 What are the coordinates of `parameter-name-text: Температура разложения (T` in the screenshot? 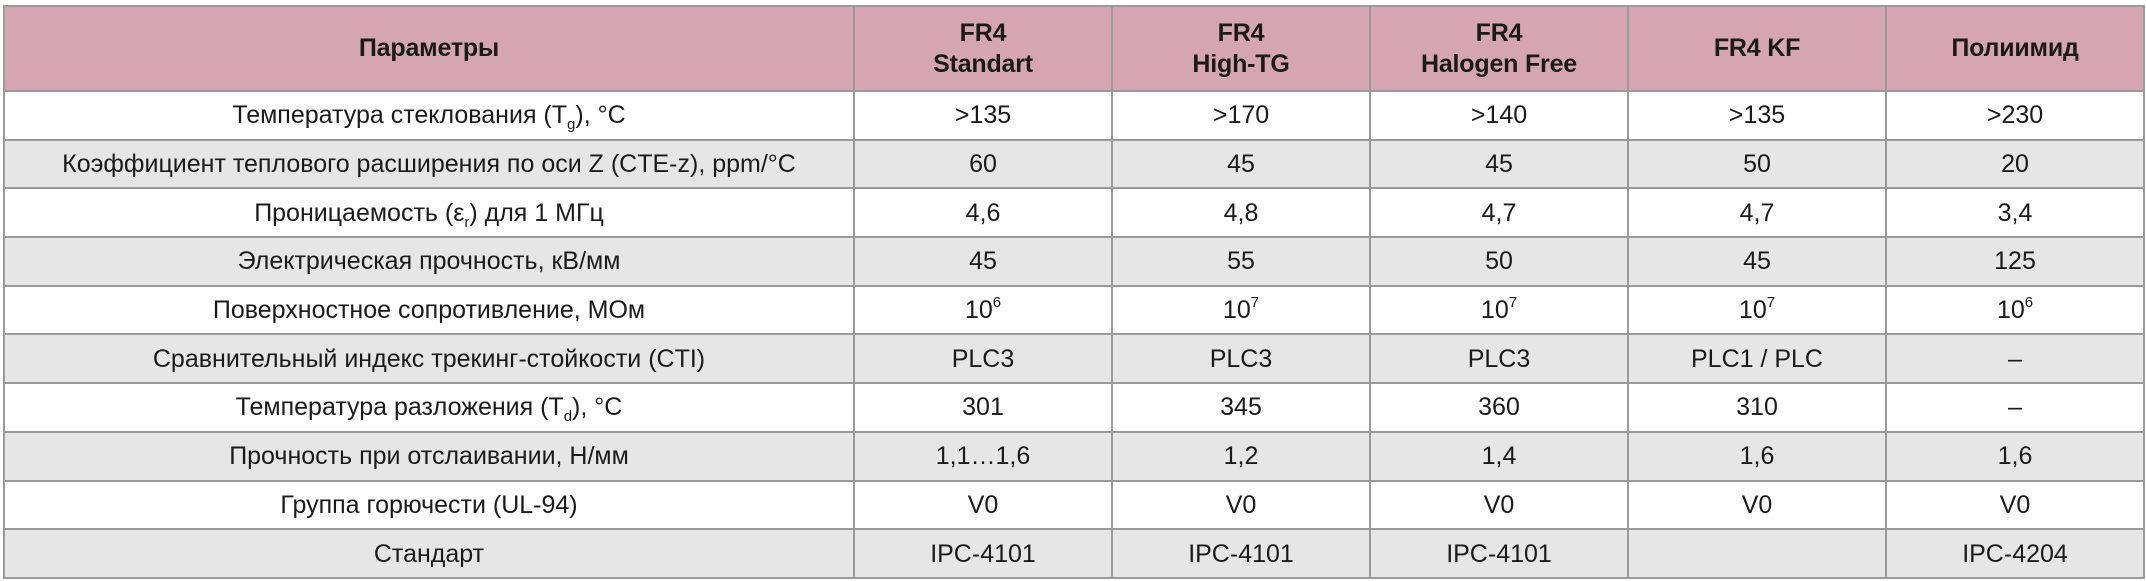 It's located at (399, 407).